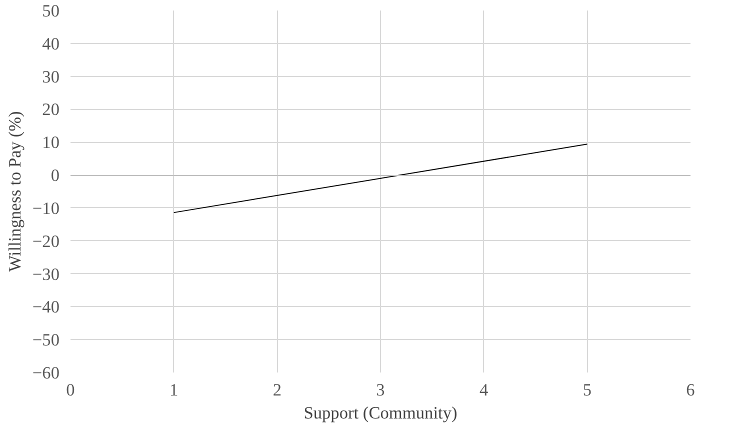 The height and width of the screenshot is (440, 733). Describe the element at coordinates (55, 176) in the screenshot. I see `y-tick-label: 0` at that location.